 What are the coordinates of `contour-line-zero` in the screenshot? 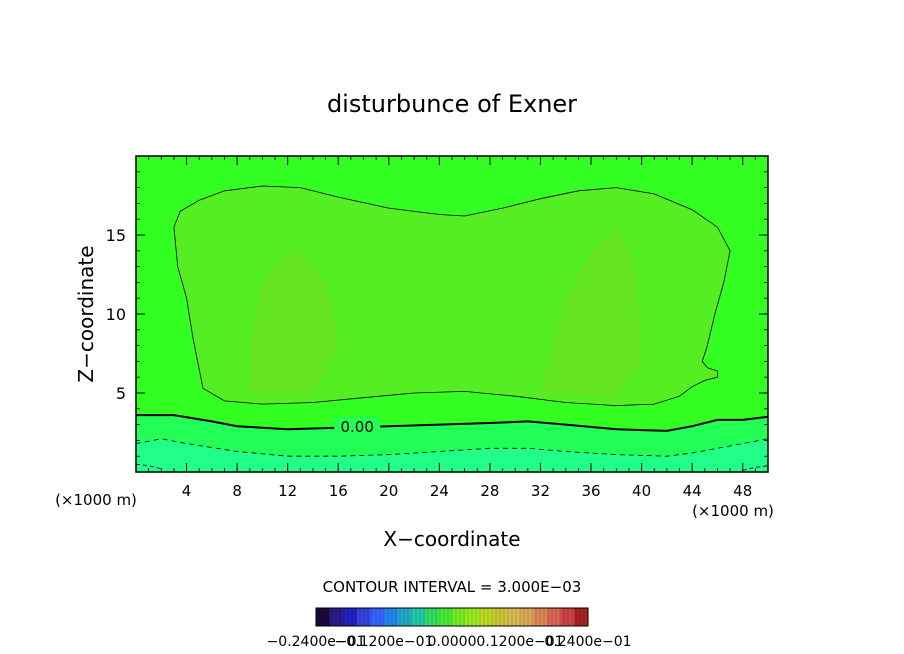 It's located at (452, 423).